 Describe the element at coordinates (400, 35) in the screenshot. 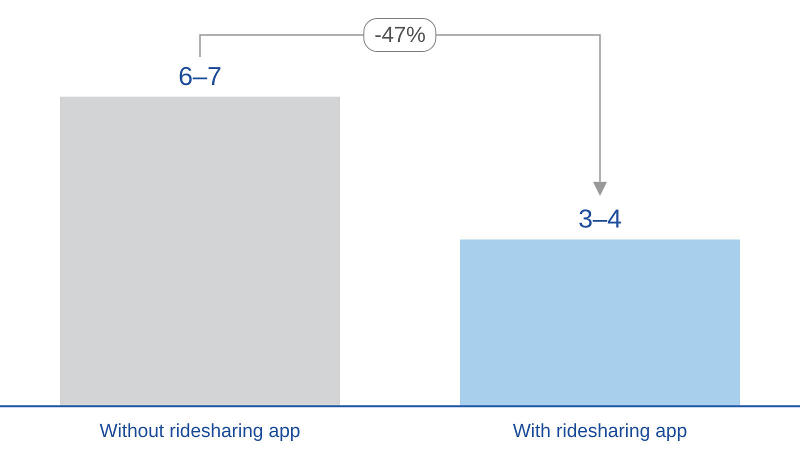

I see `text: -47%` at that location.